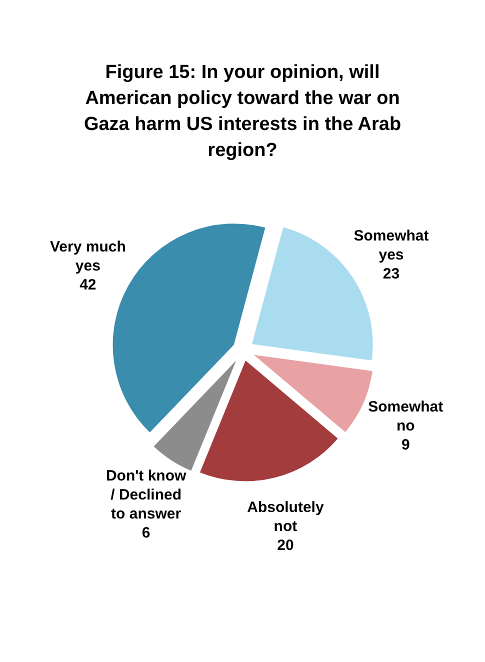 The image size is (485, 662). Describe the element at coordinates (391, 245) in the screenshot. I see `slice-label: Somewhat yes` at that location.